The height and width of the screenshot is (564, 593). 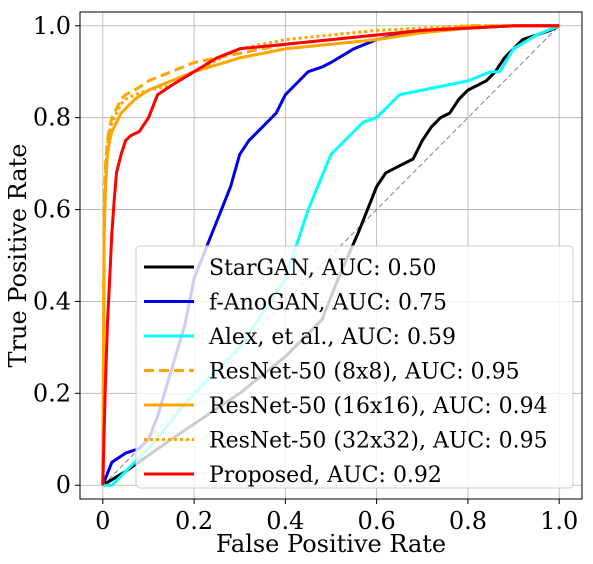 I want to click on x-axis-label: False Positive Rate, so click(x=331, y=544).